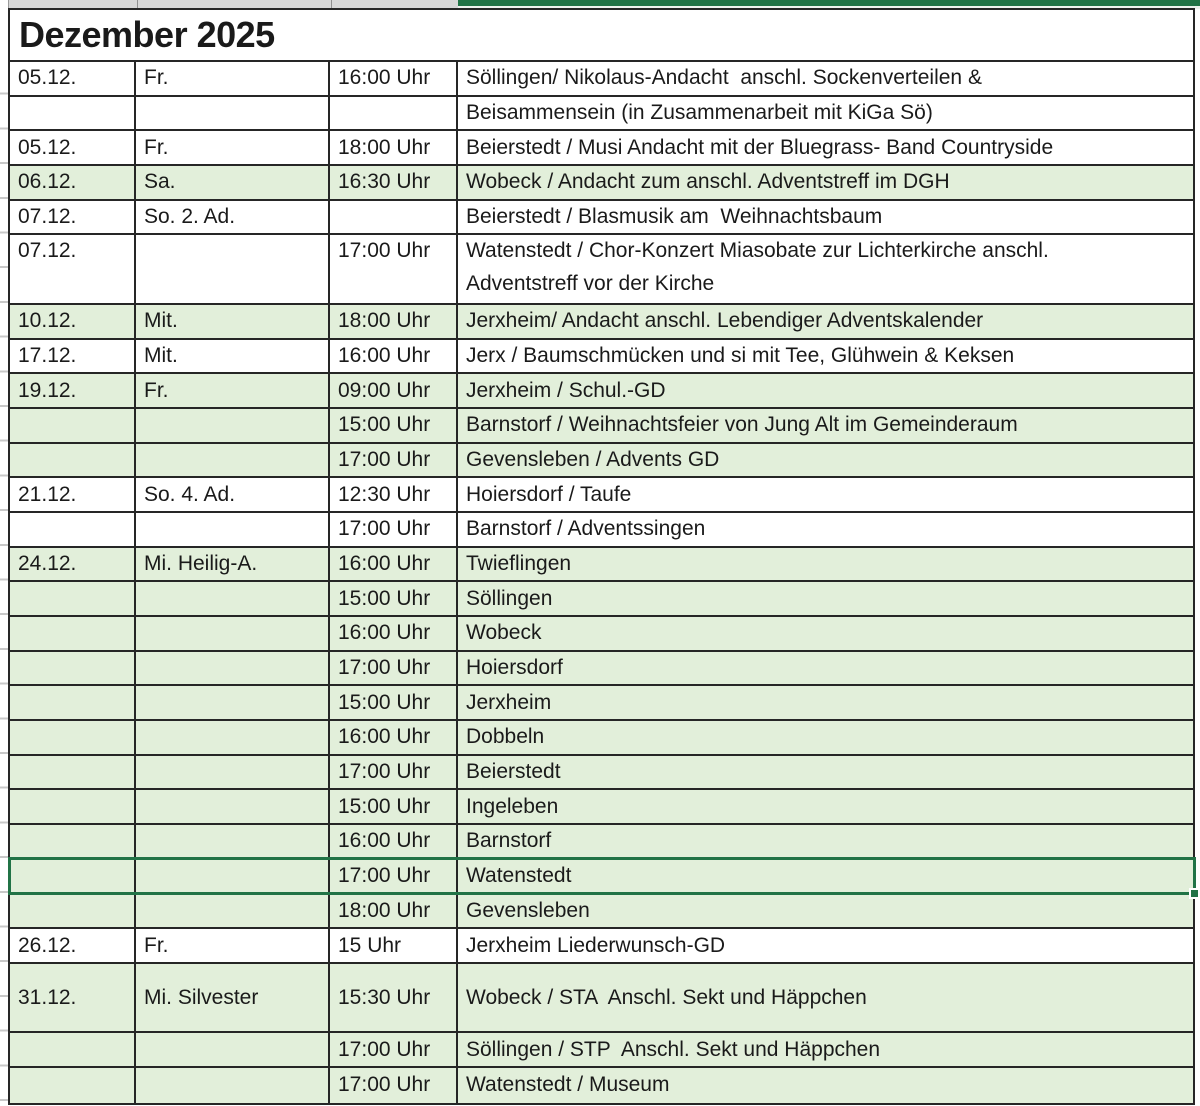 This screenshot has width=1200, height=1106. What do you see at coordinates (73, 494) in the screenshot?
I see `cell-date: 21.12.` at bounding box center [73, 494].